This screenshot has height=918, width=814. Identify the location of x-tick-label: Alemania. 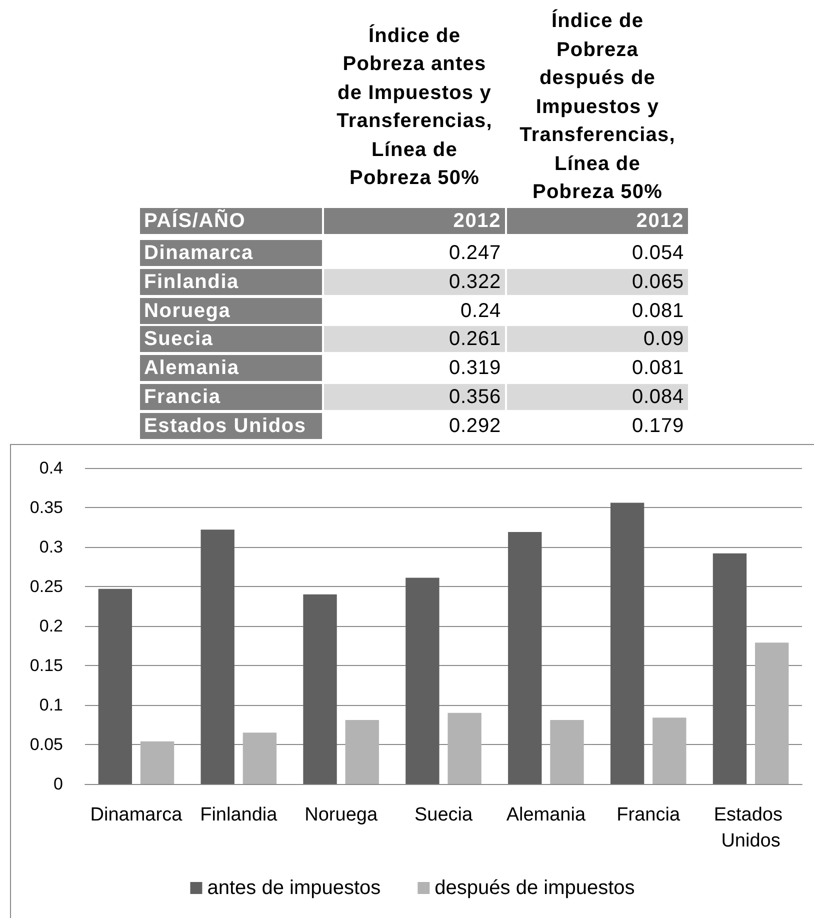
(546, 815).